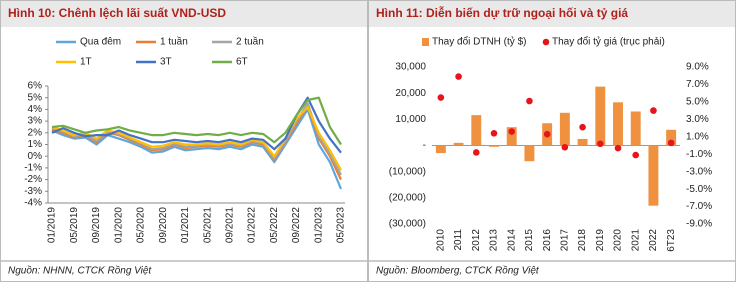 The height and width of the screenshot is (287, 736). I want to click on y-tick-label: -, so click(424, 145).